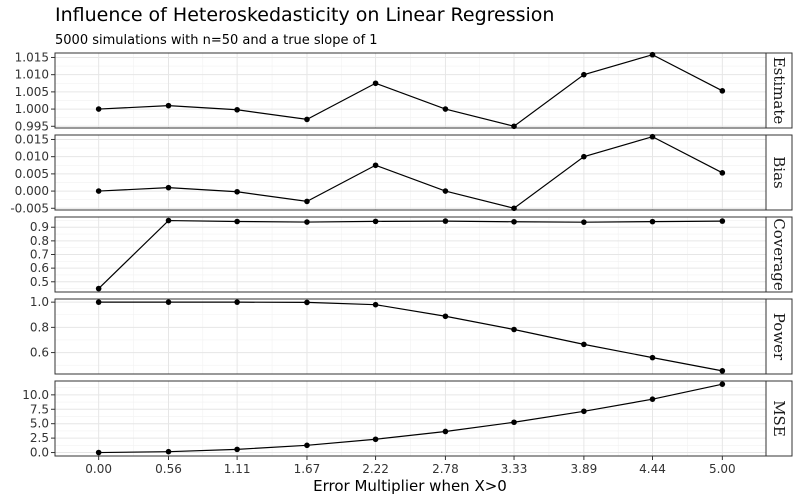 Image resolution: width=800 pixels, height=500 pixels. What do you see at coordinates (584, 469) in the screenshot?
I see `x-tick-label: 3.89` at bounding box center [584, 469].